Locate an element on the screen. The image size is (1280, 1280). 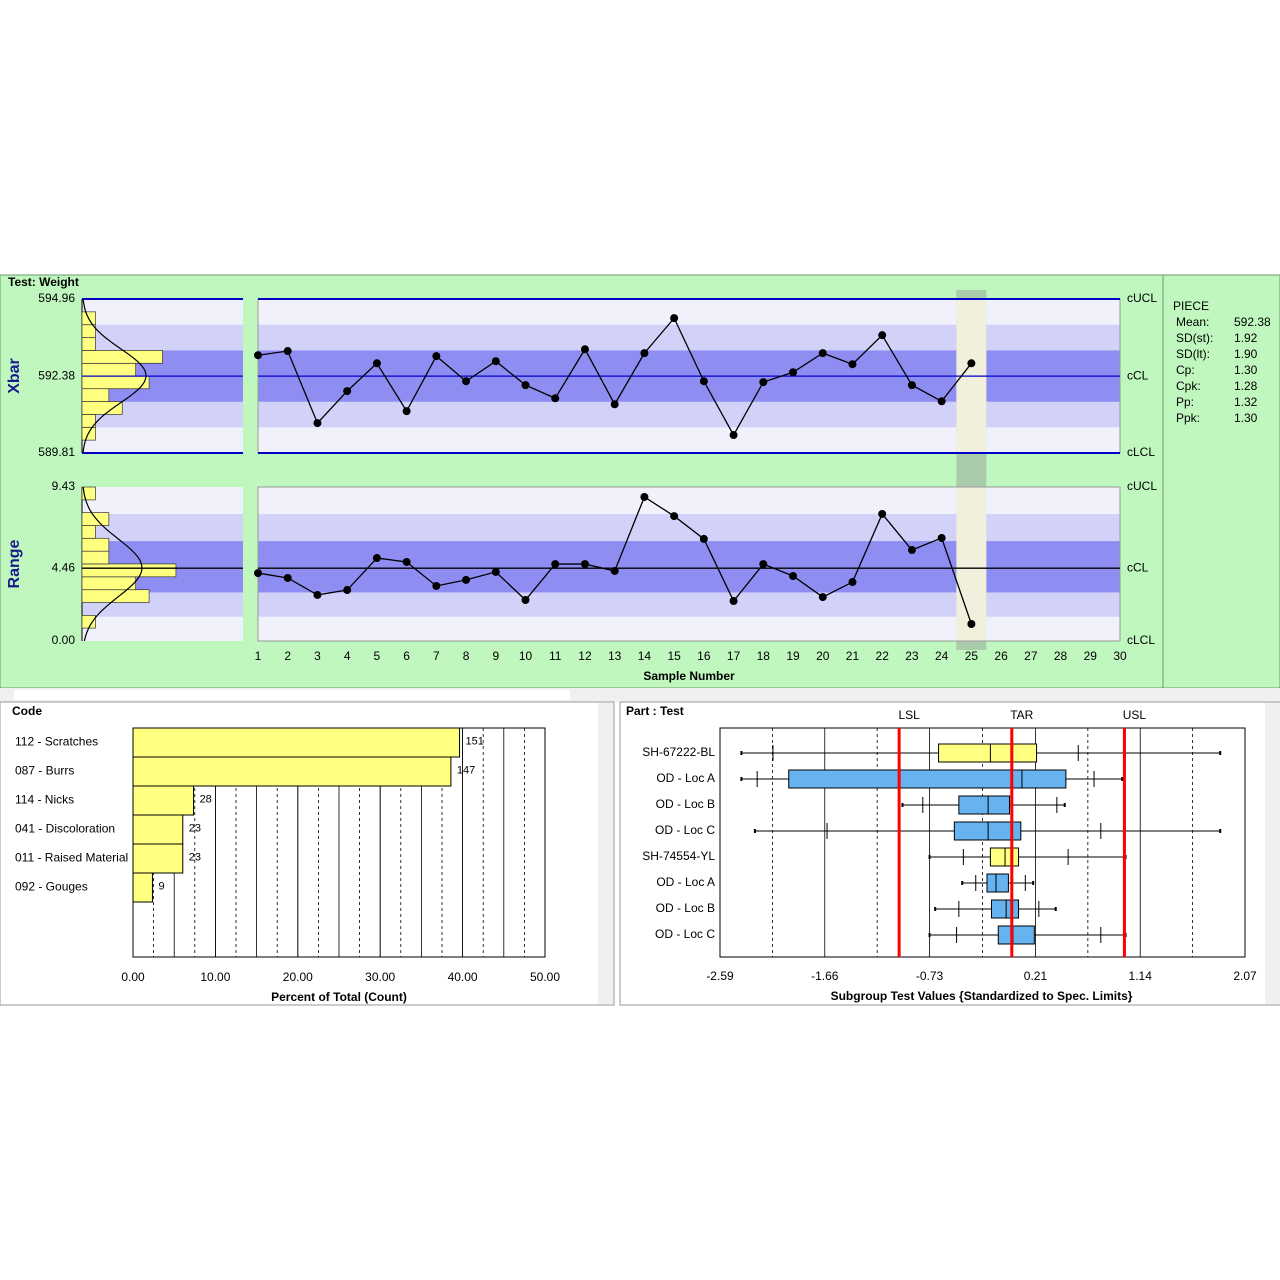
x-tick-label: 11 is located at coordinates (555, 656).